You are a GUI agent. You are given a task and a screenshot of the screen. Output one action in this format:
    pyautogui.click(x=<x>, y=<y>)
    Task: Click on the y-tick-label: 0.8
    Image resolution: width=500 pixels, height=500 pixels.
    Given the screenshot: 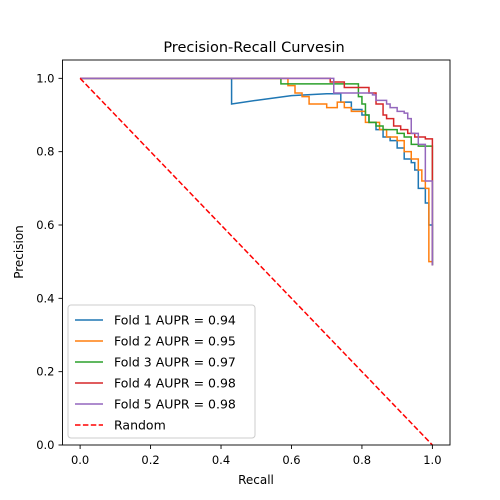 What is the action you would take?
    pyautogui.click(x=45, y=152)
    